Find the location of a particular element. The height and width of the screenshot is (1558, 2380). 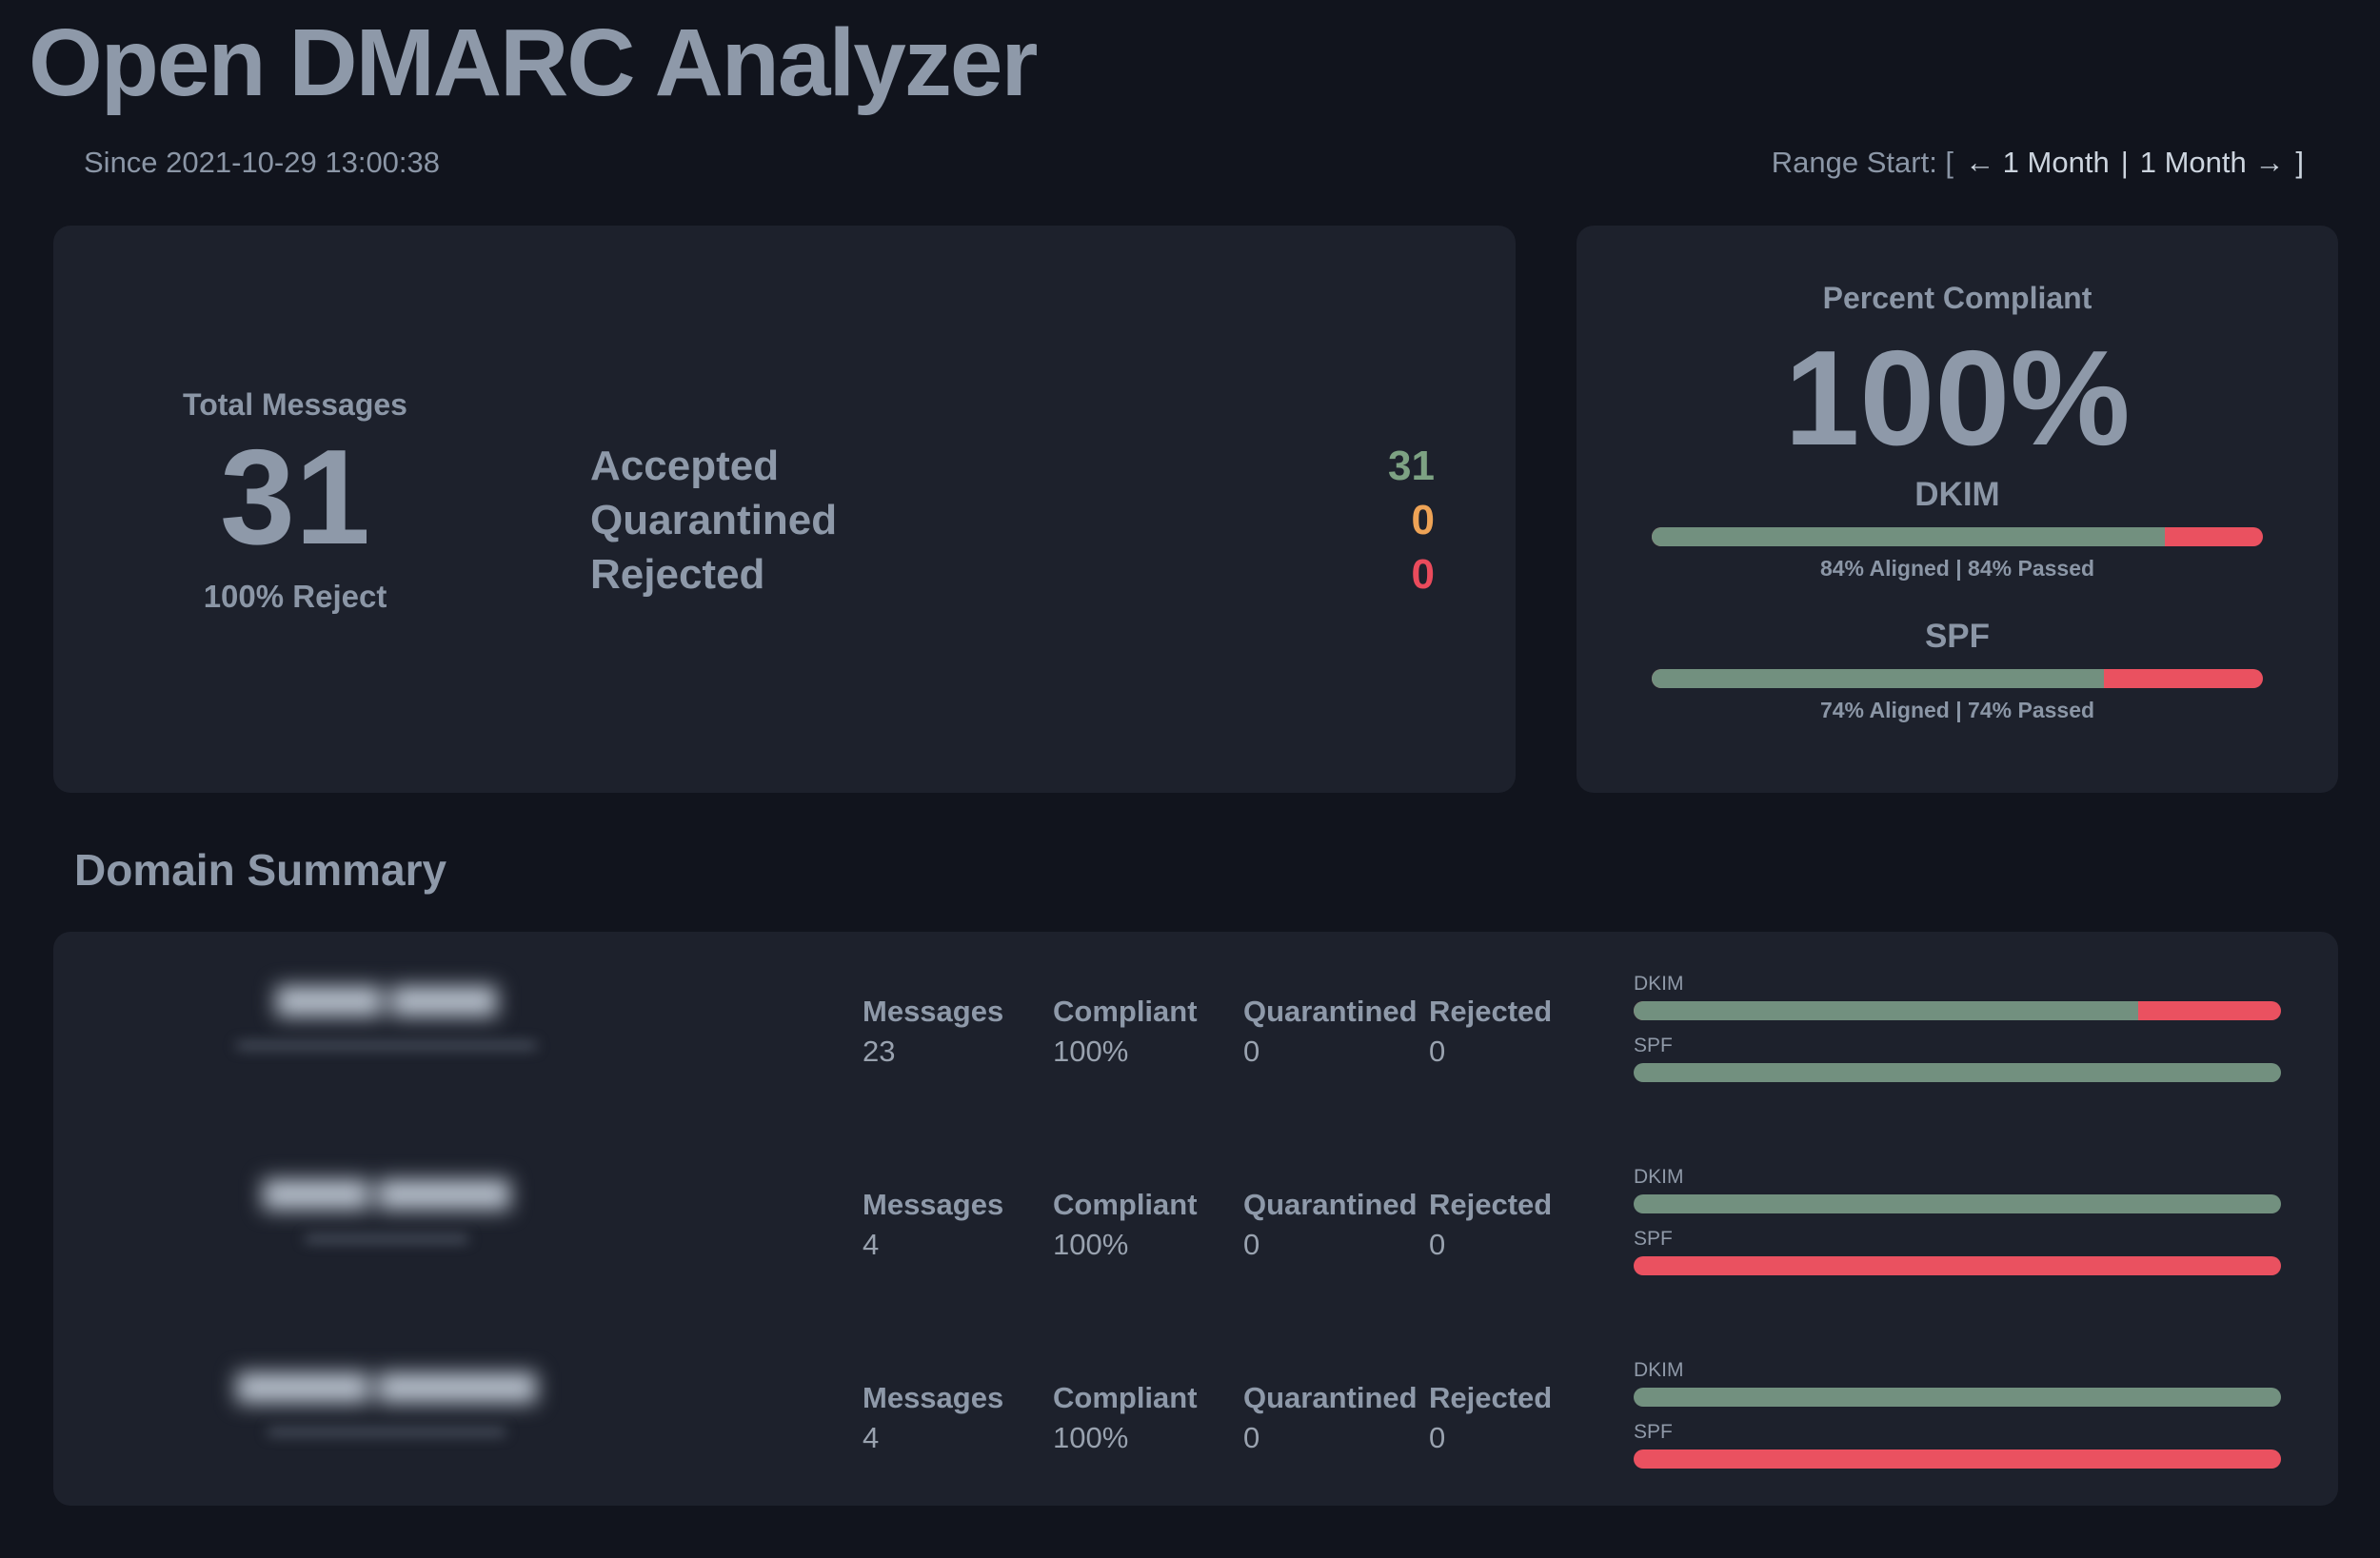

meter-label: DKIM is located at coordinates (1957, 495).